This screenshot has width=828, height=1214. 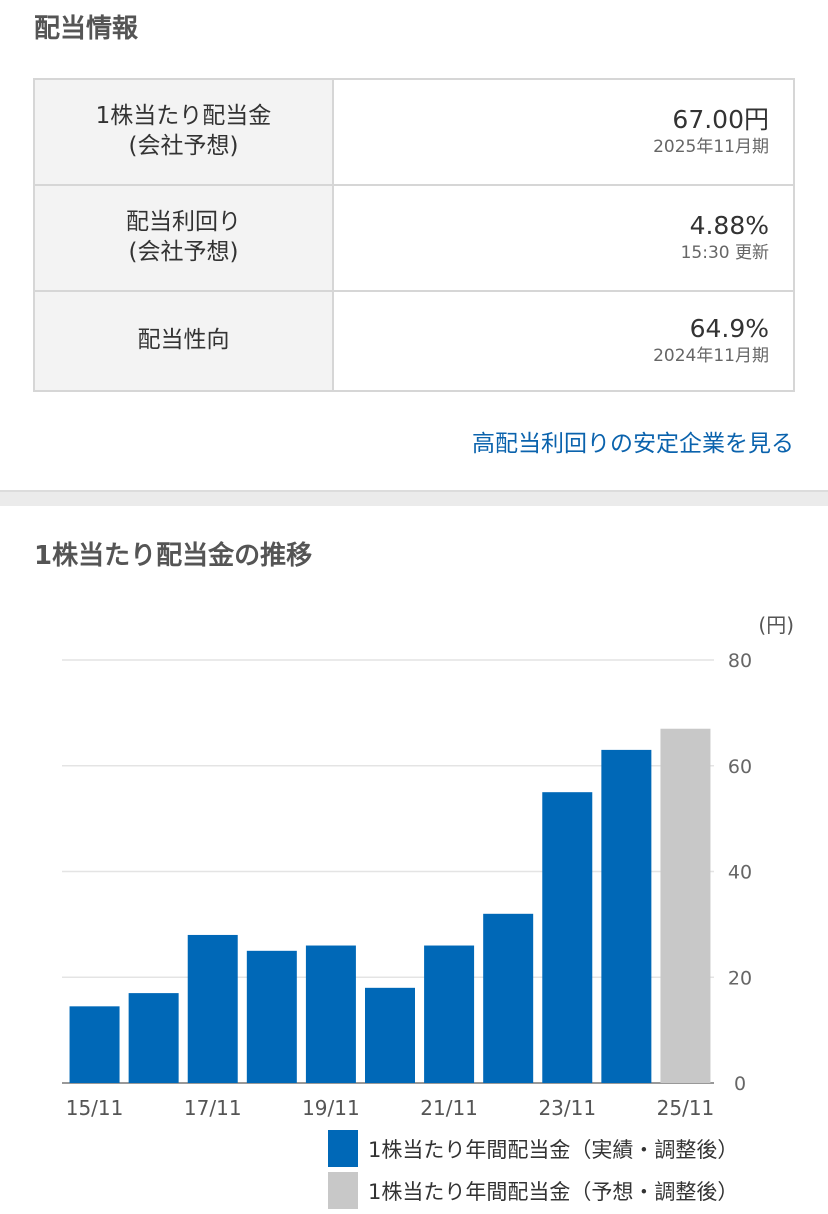 I want to click on row-label-line1: 配当利回り, so click(x=183, y=222).